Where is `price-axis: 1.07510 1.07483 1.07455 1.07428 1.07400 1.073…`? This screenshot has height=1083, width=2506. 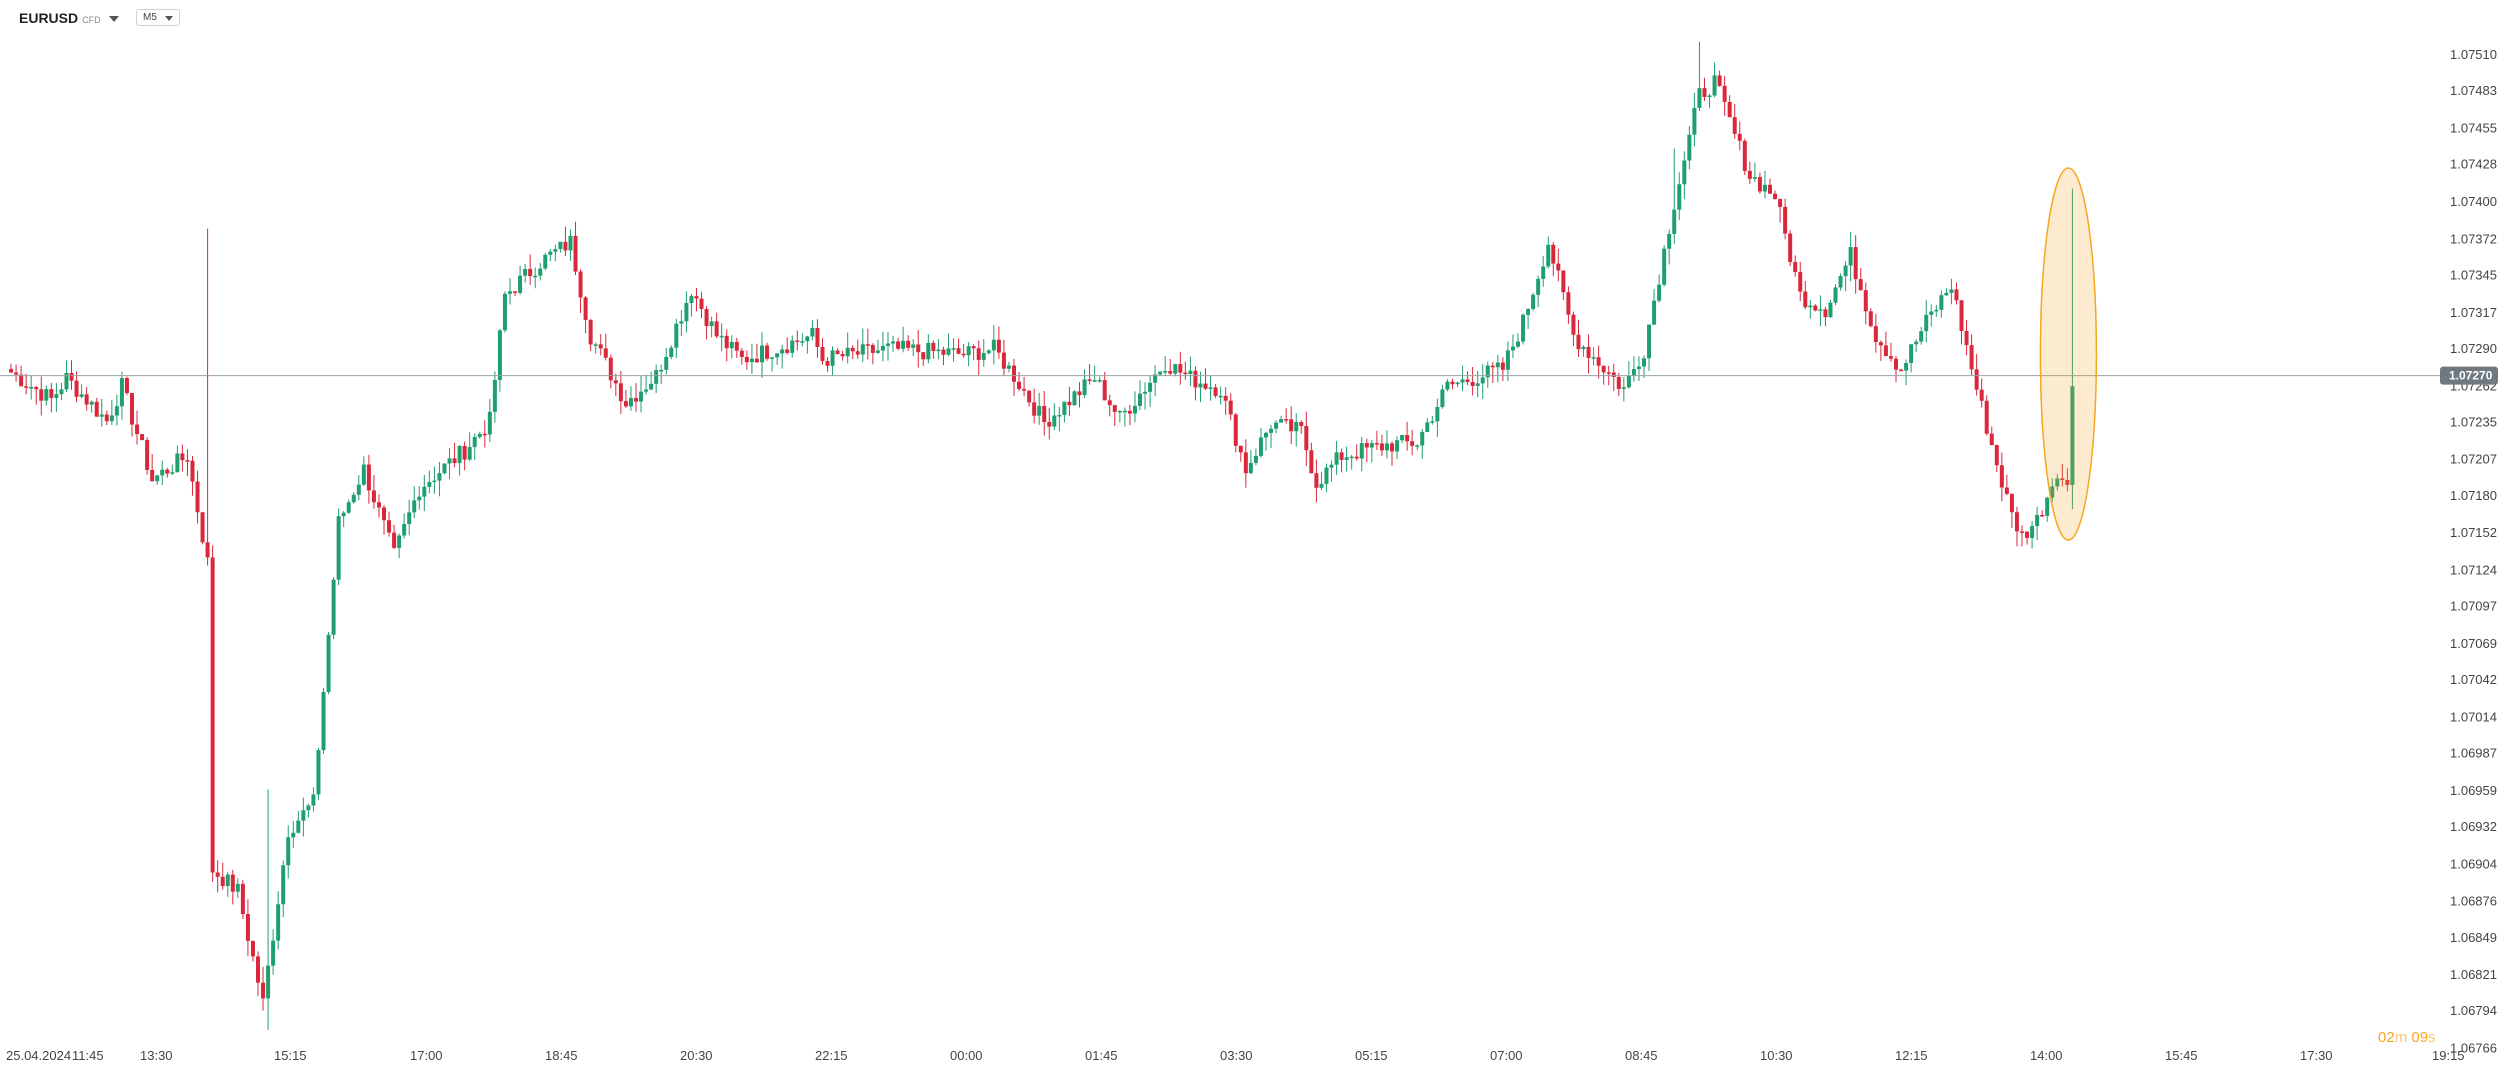 price-axis: 1.07510 1.07483 1.07455 1.07428 1.07400 1.073… is located at coordinates (2473, 551).